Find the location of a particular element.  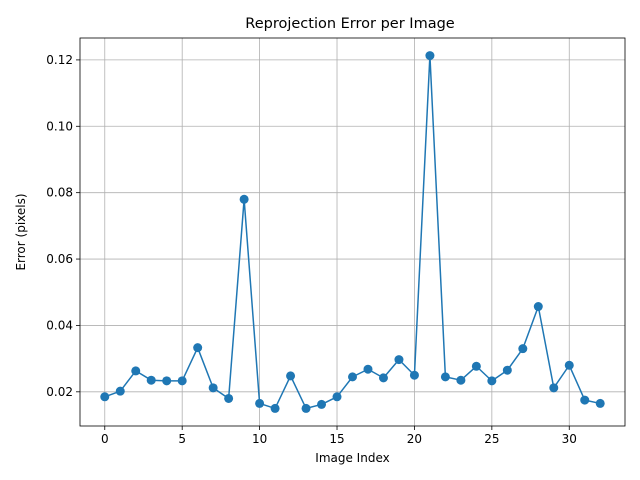

y-tick-label: 0.04 is located at coordinates (59, 325).